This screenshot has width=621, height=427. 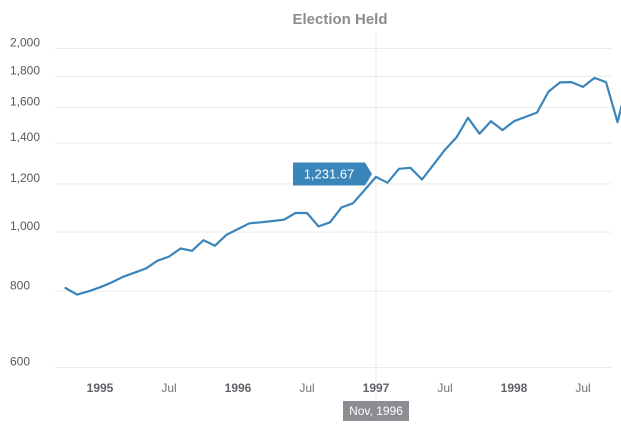 I want to click on value-tooltip-label: 1,231.67, so click(x=329, y=173).